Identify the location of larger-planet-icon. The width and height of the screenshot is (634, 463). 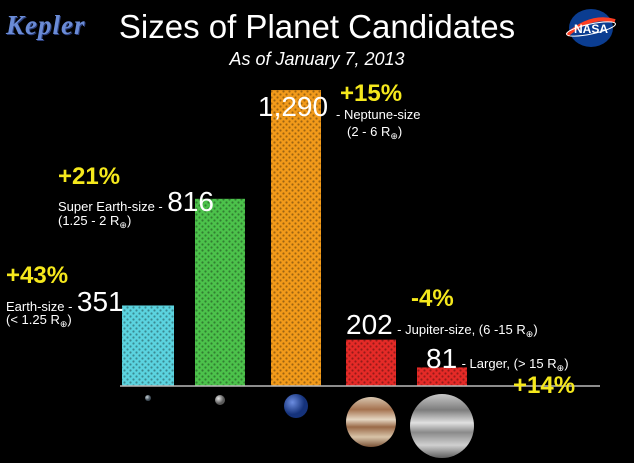
(442, 426).